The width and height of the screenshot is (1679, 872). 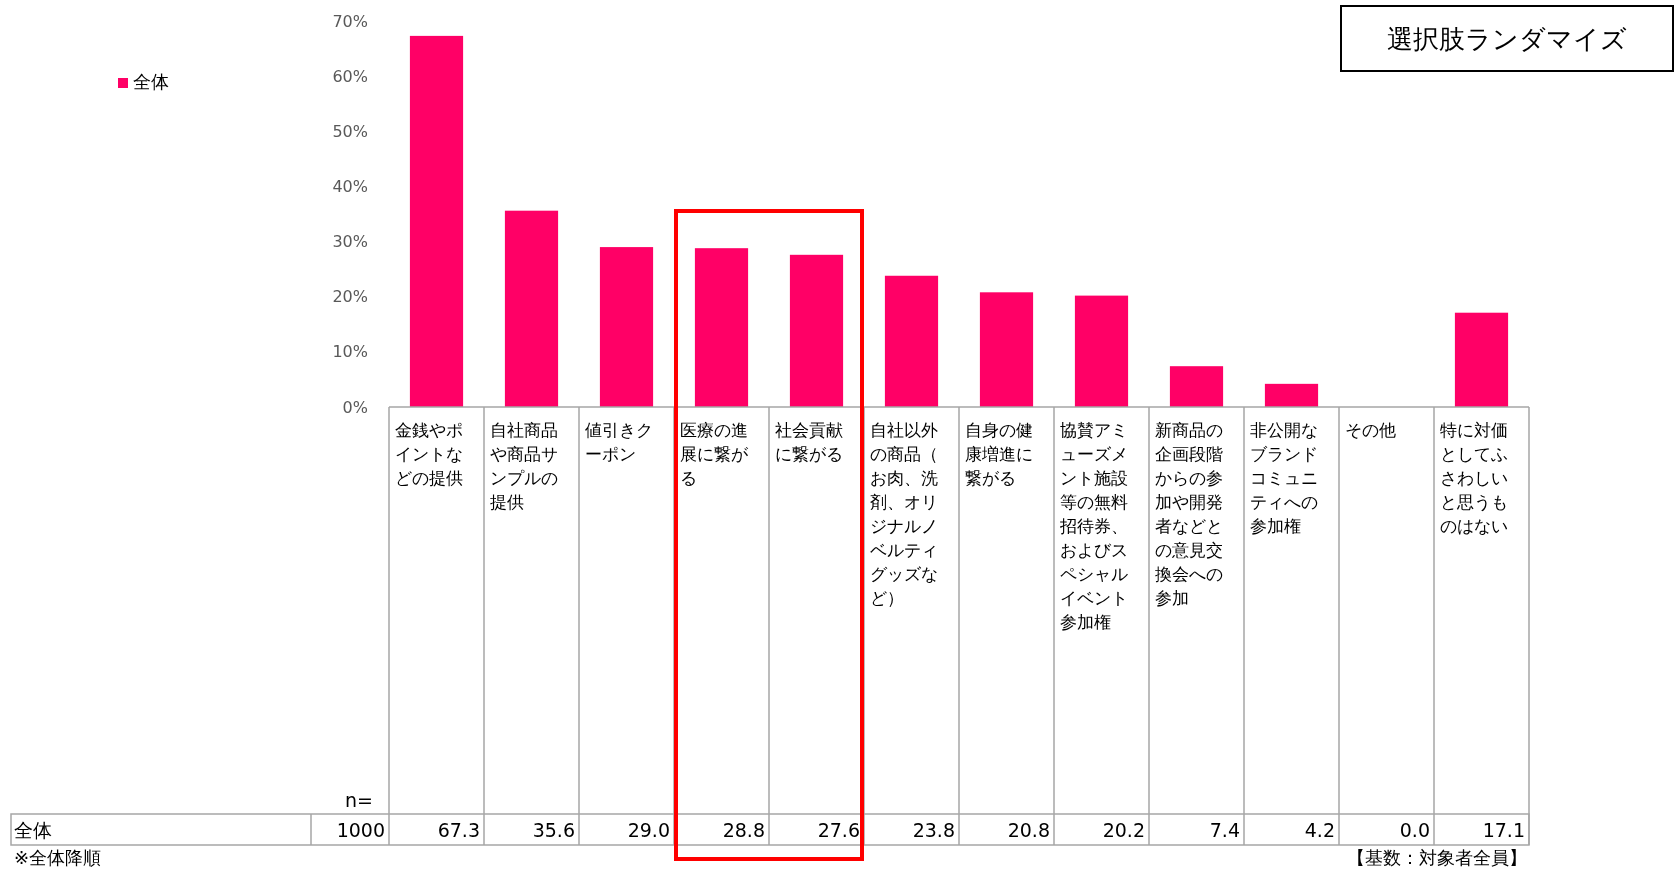 I want to click on x-tick-label: 特に対価としてふさわしいと思うものはない, so click(x=1474, y=478).